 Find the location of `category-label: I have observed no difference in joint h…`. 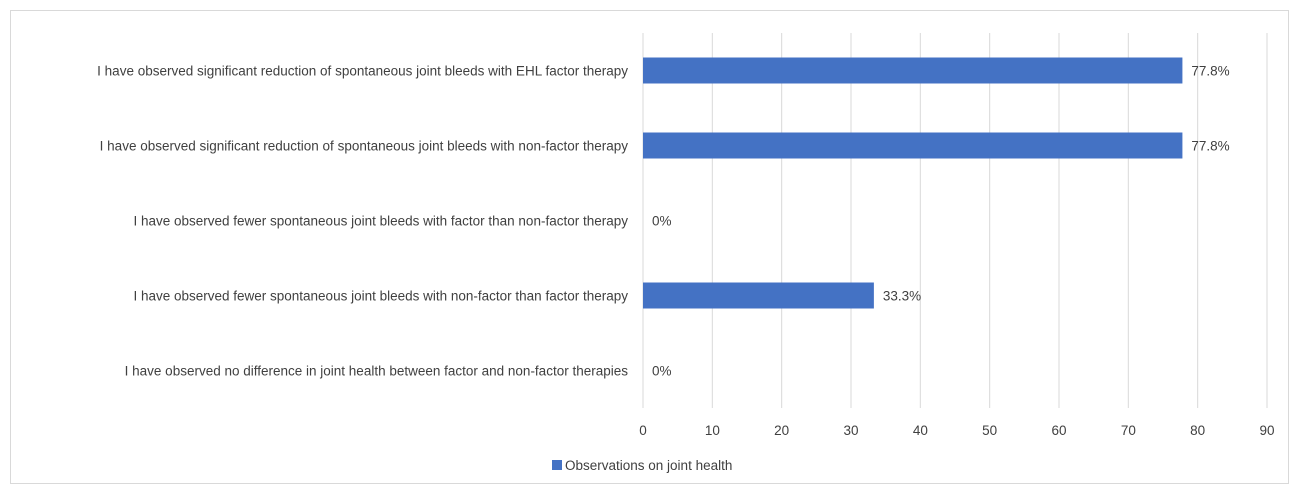

category-label: I have observed no difference in joint h… is located at coordinates (377, 371).